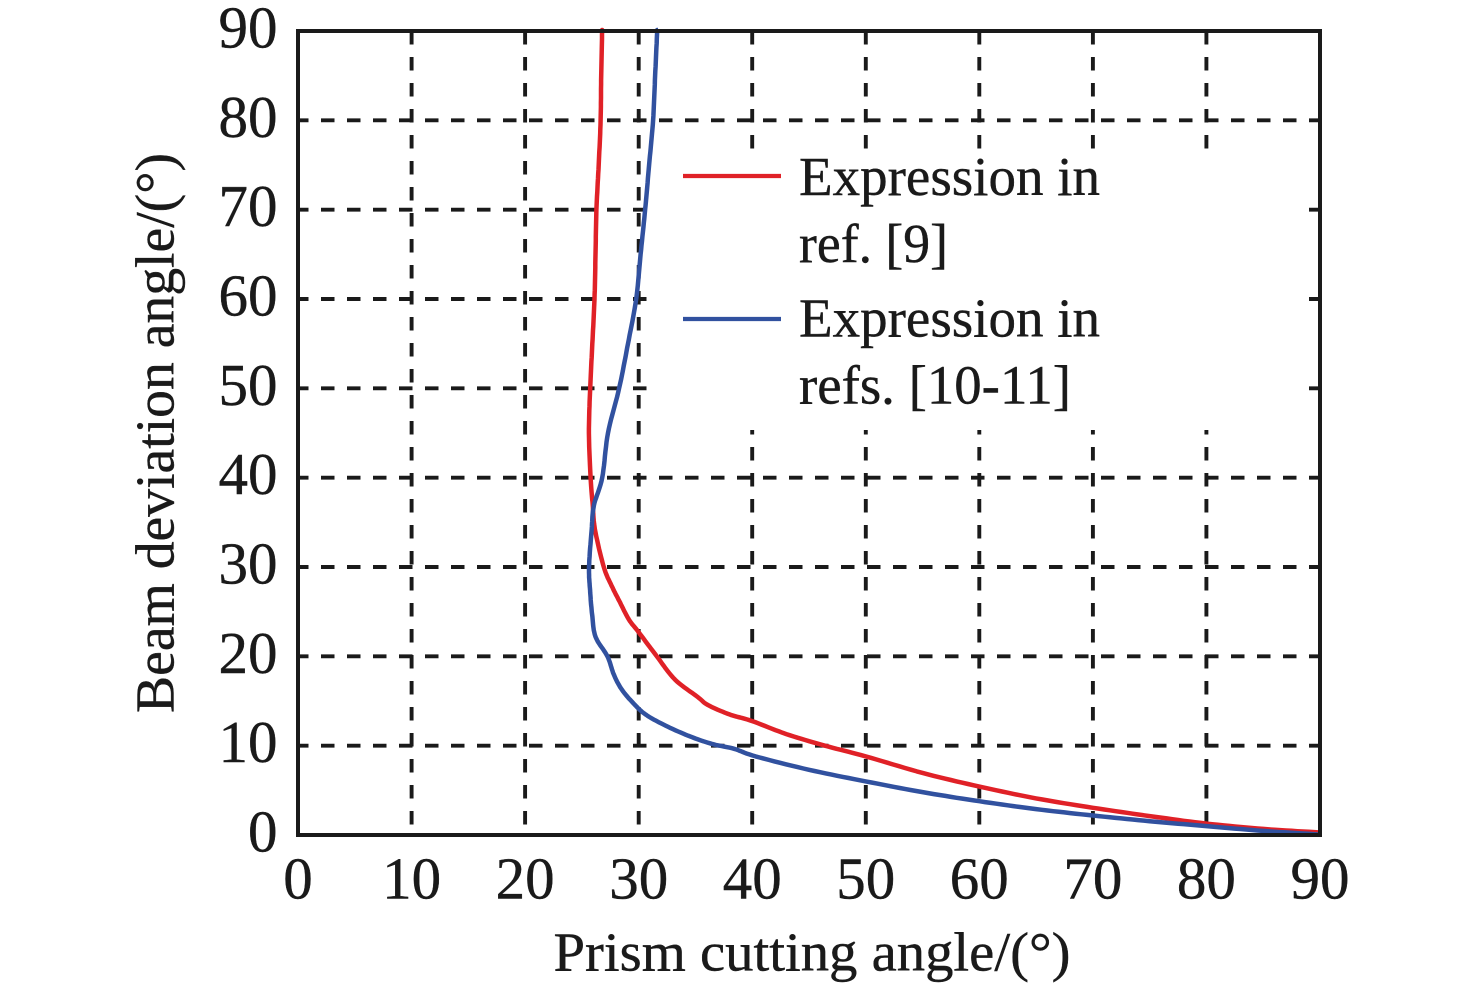 The image size is (1476, 989). Describe the element at coordinates (935, 385) in the screenshot. I see `svg-text: refs. [10-11]` at that location.